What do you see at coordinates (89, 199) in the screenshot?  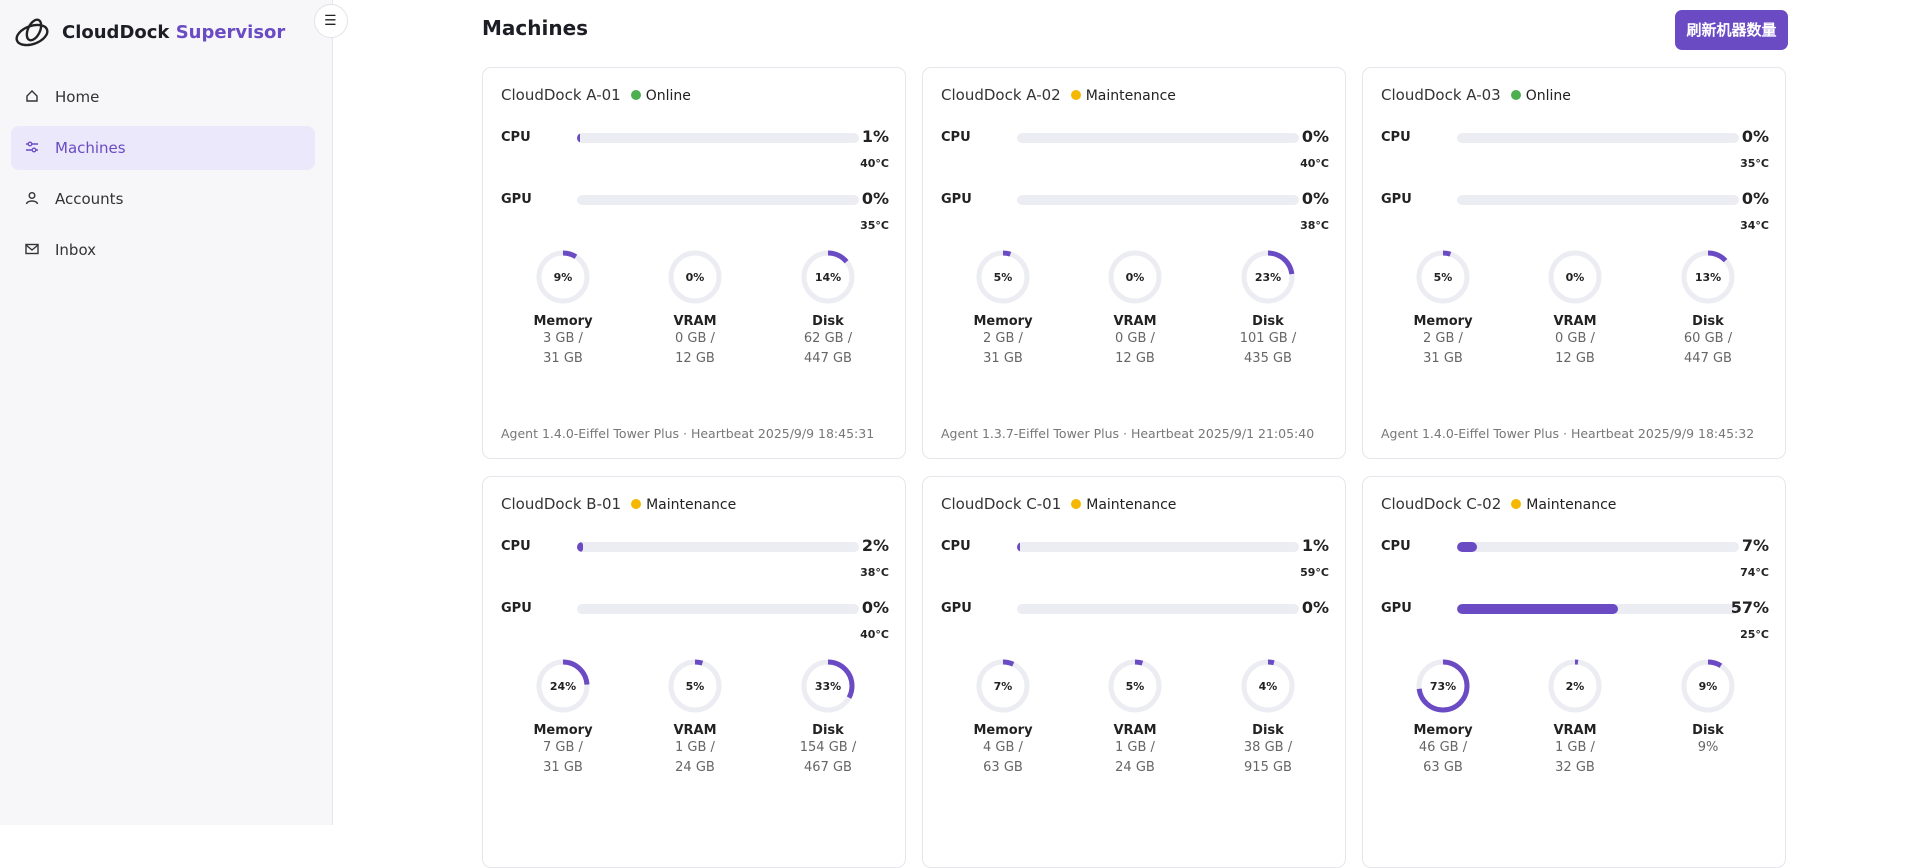 I see `nav-label: Accounts` at bounding box center [89, 199].